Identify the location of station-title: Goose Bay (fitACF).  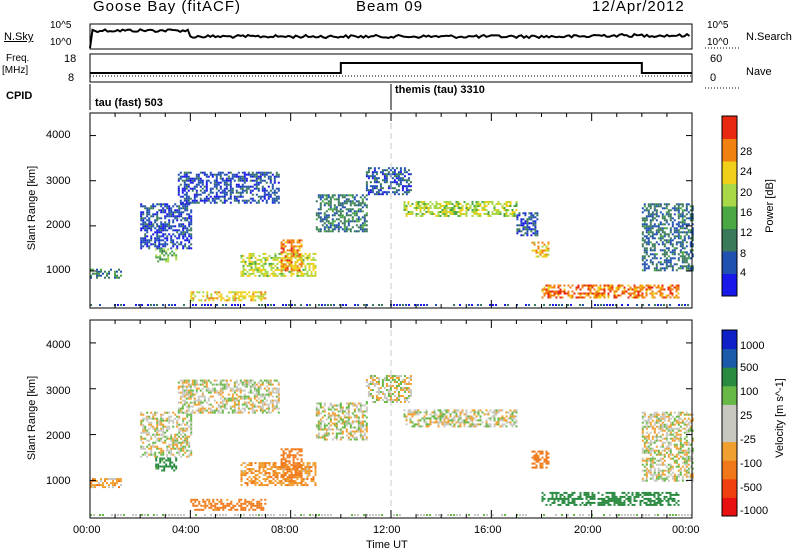
(167, 7).